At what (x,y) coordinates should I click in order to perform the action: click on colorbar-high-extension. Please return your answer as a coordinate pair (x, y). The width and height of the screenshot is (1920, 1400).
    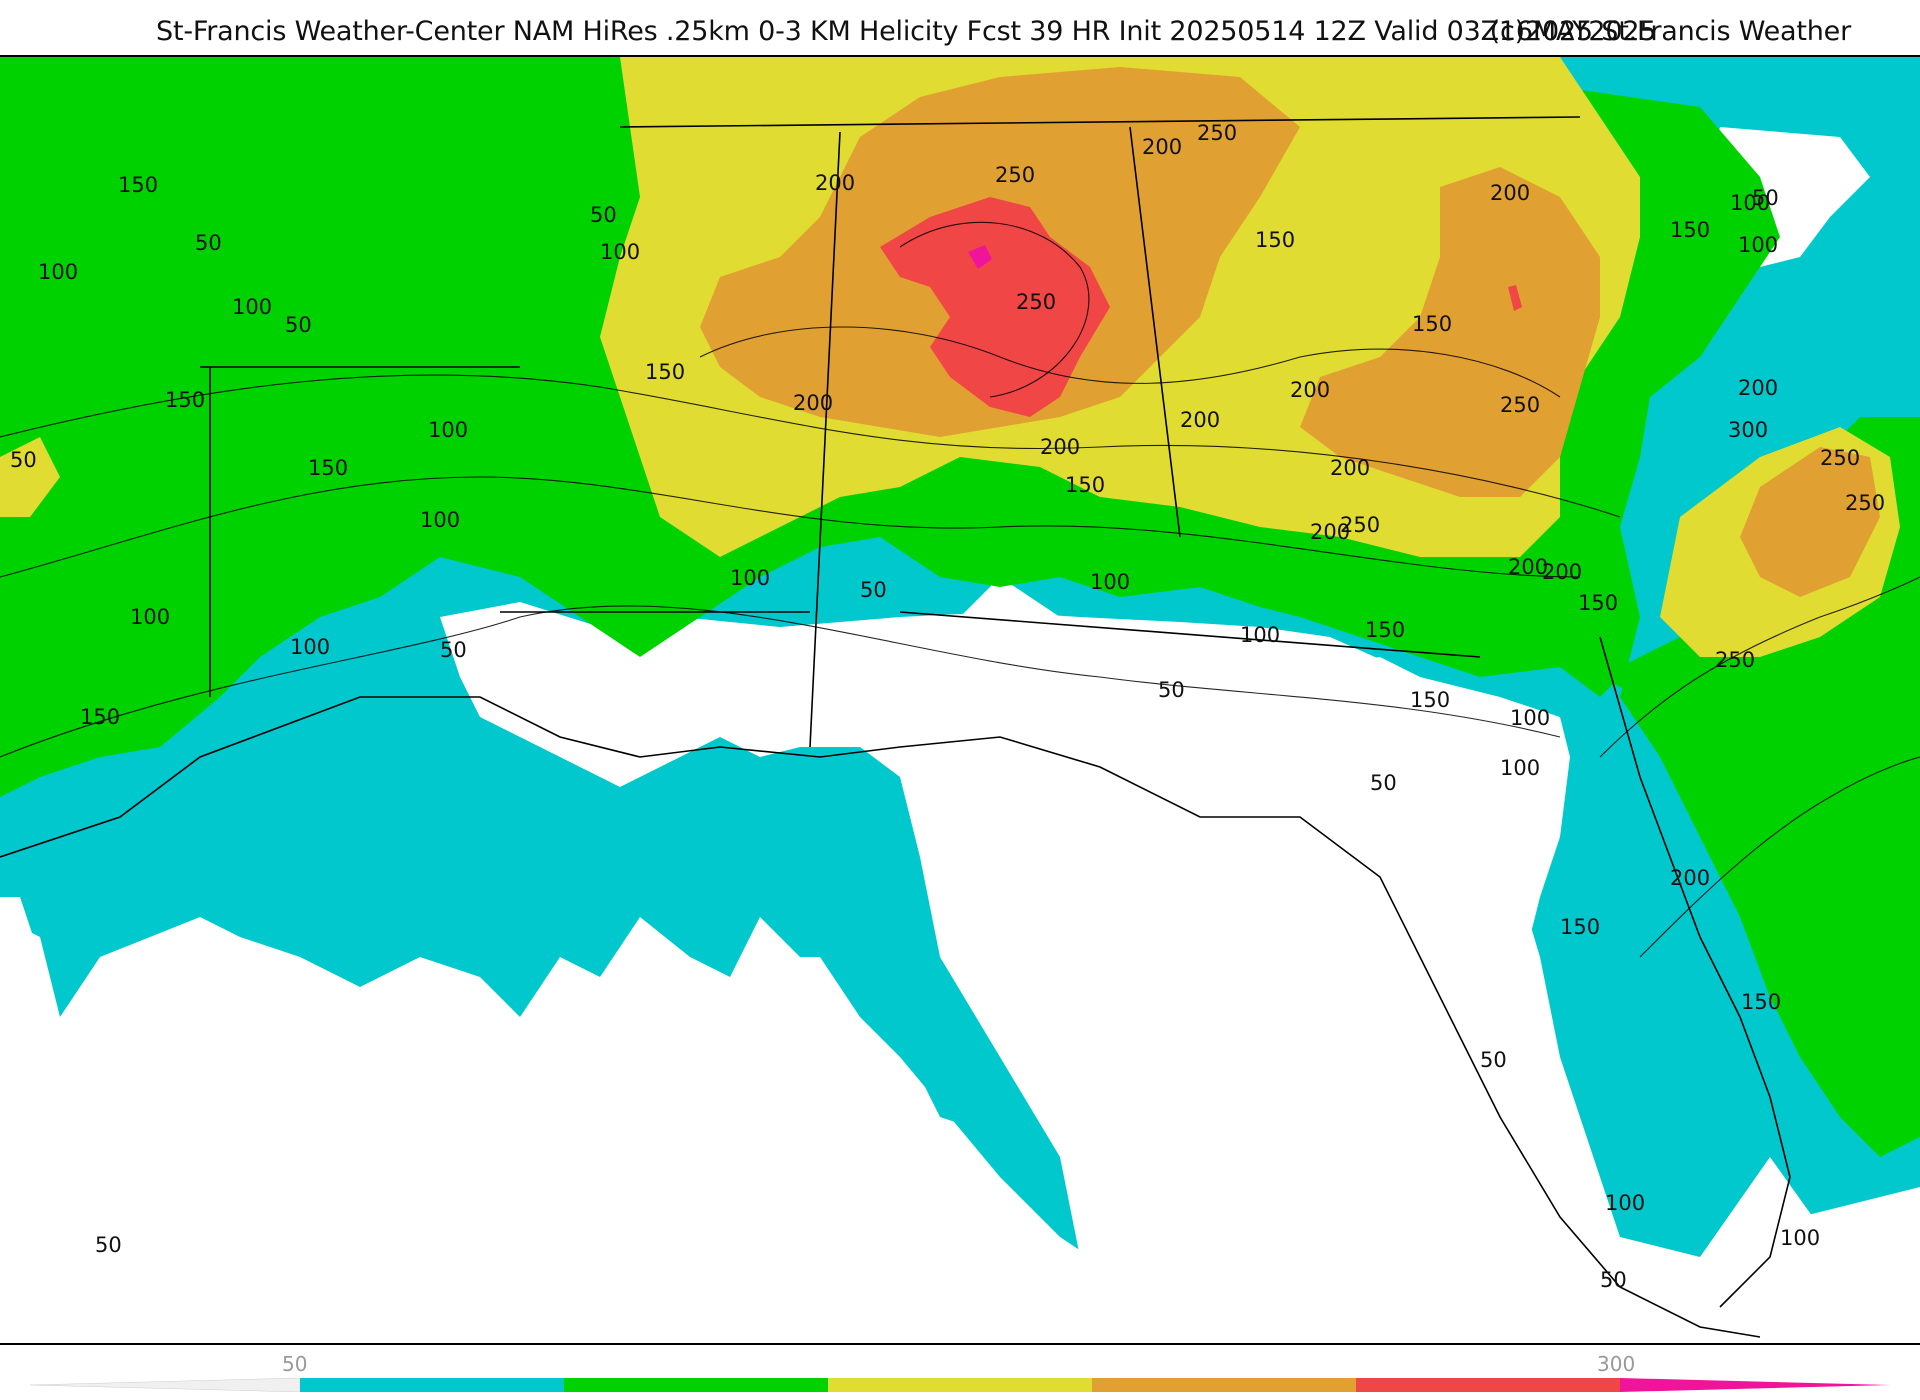
    Looking at the image, I should click on (1755, 1385).